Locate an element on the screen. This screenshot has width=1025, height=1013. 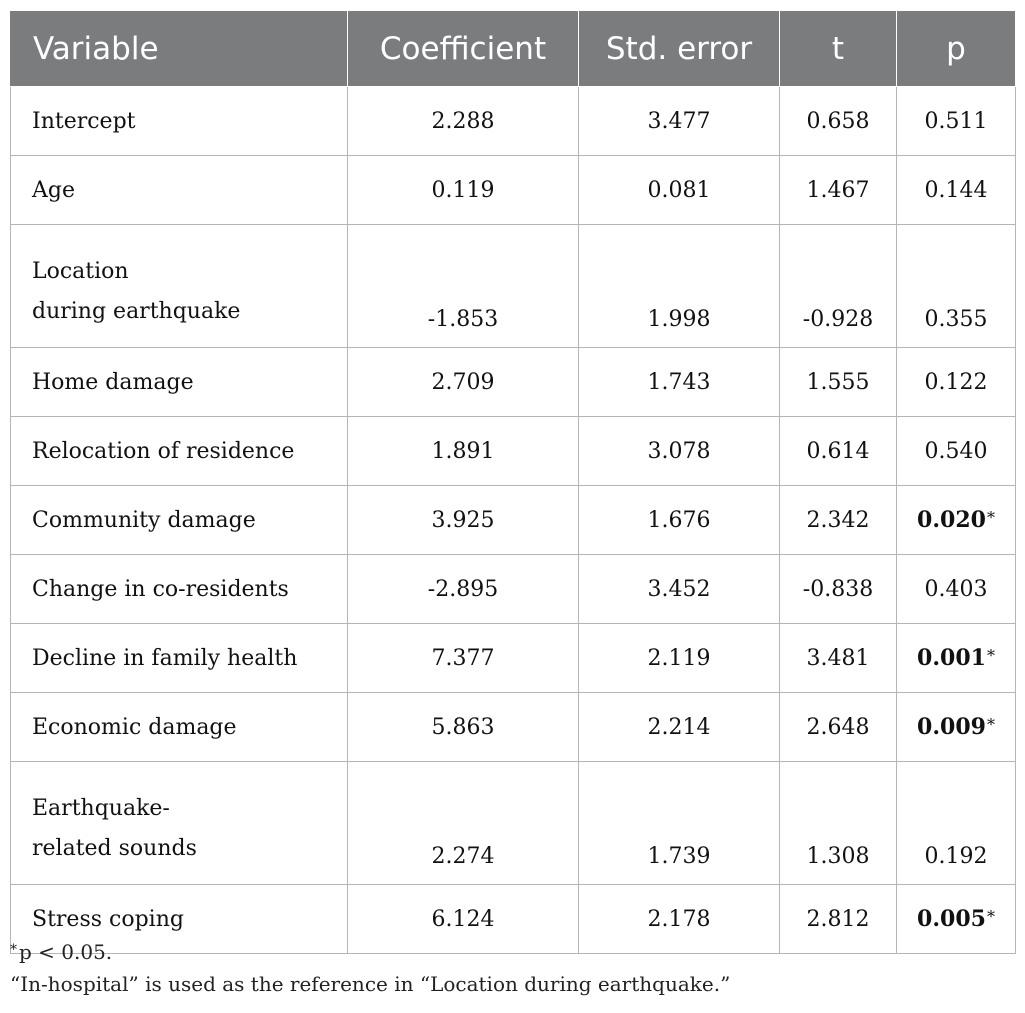
header-coefficient: Coefficient is located at coordinates (463, 48).